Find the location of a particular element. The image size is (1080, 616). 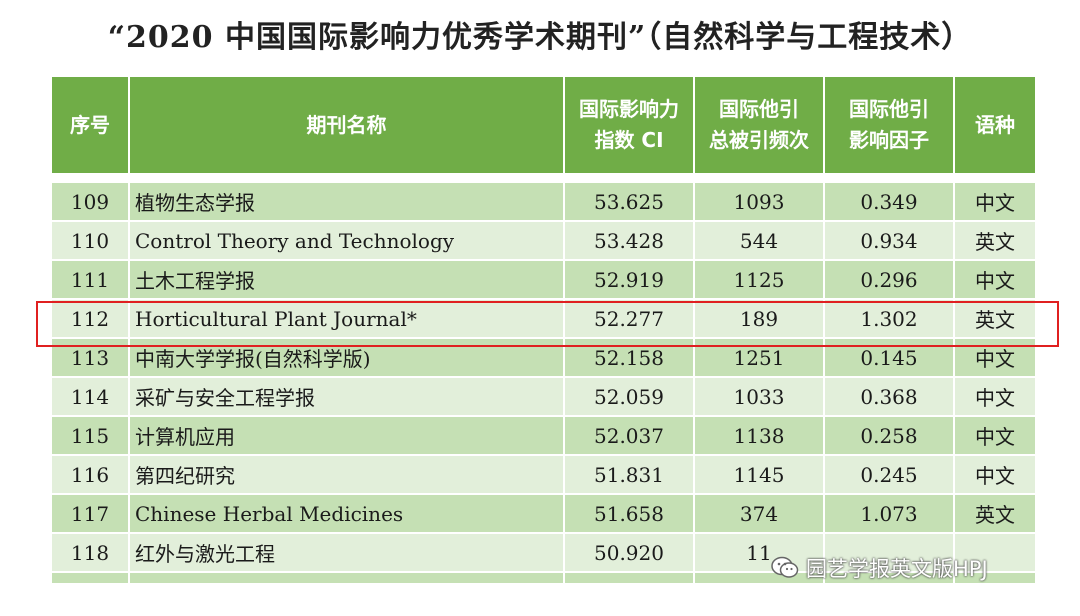

table-row: 118 红外与激光工程 50.920 11 is located at coordinates (543, 552).